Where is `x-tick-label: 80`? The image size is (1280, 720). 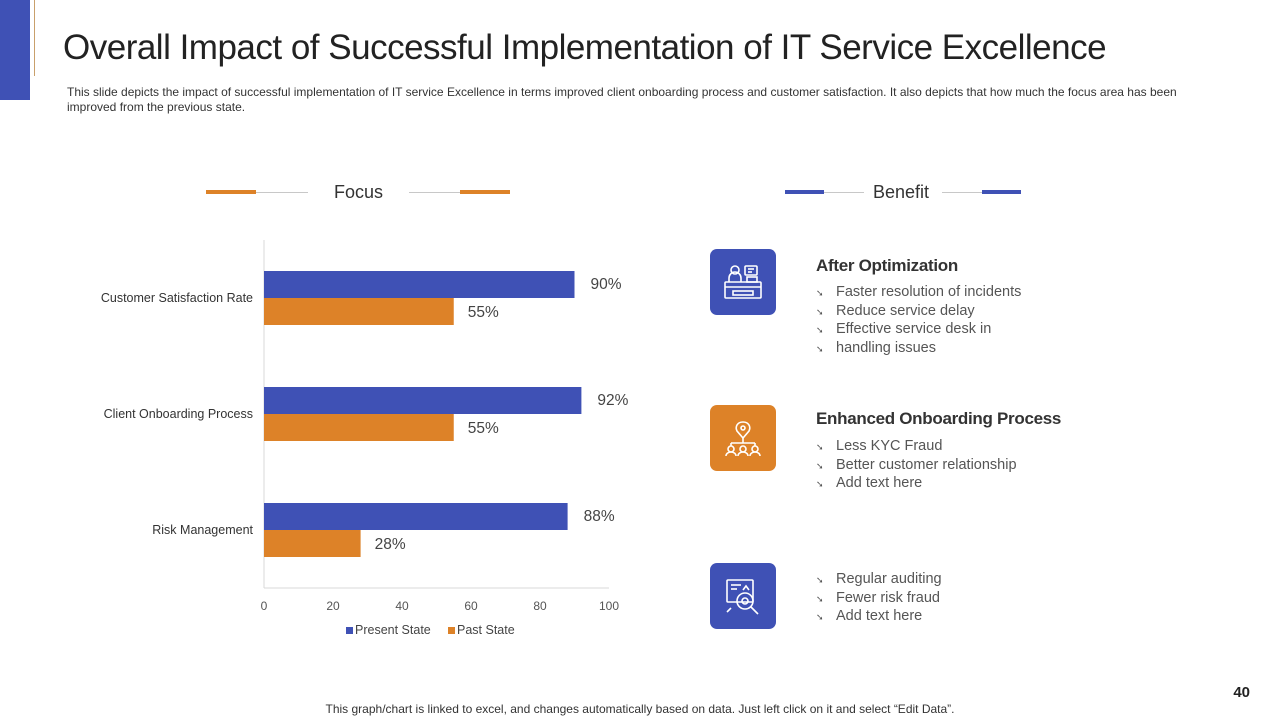 x-tick-label: 80 is located at coordinates (540, 606).